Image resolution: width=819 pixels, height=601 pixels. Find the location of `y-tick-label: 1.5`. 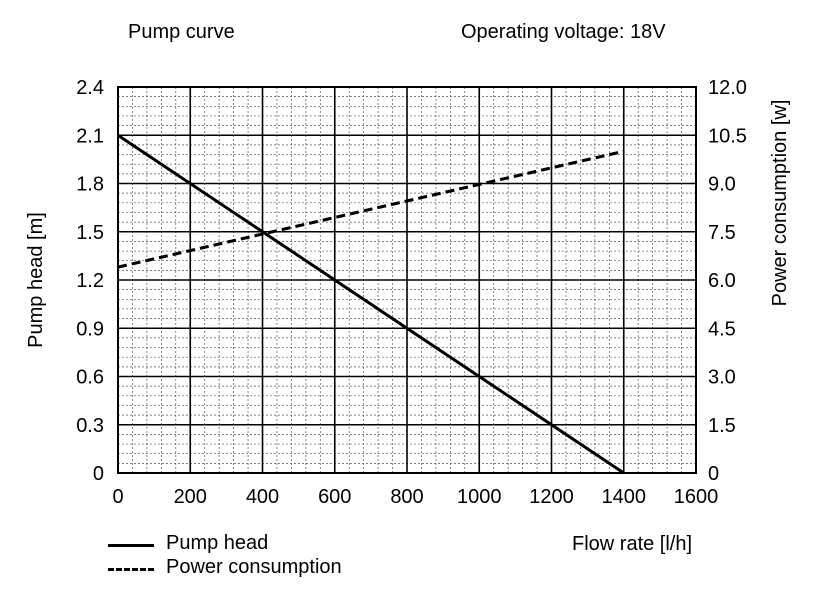

y-tick-label: 1.5 is located at coordinates (90, 233).